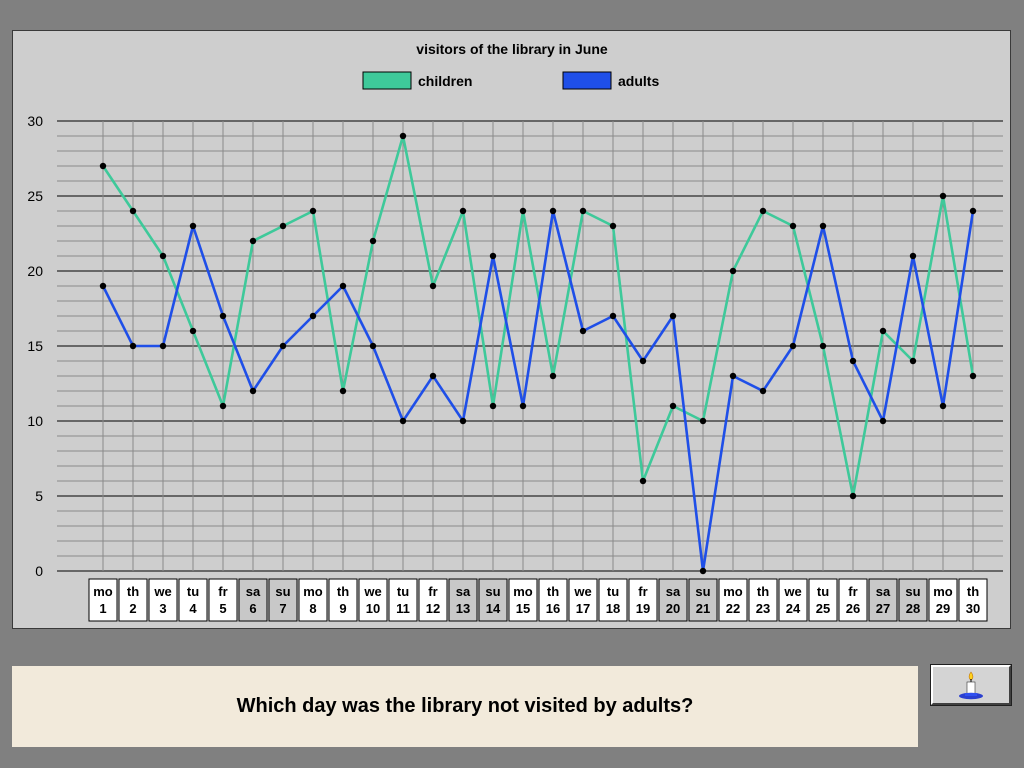 The width and height of the screenshot is (1024, 768). What do you see at coordinates (102, 608) in the screenshot?
I see `x-label-date: 1` at bounding box center [102, 608].